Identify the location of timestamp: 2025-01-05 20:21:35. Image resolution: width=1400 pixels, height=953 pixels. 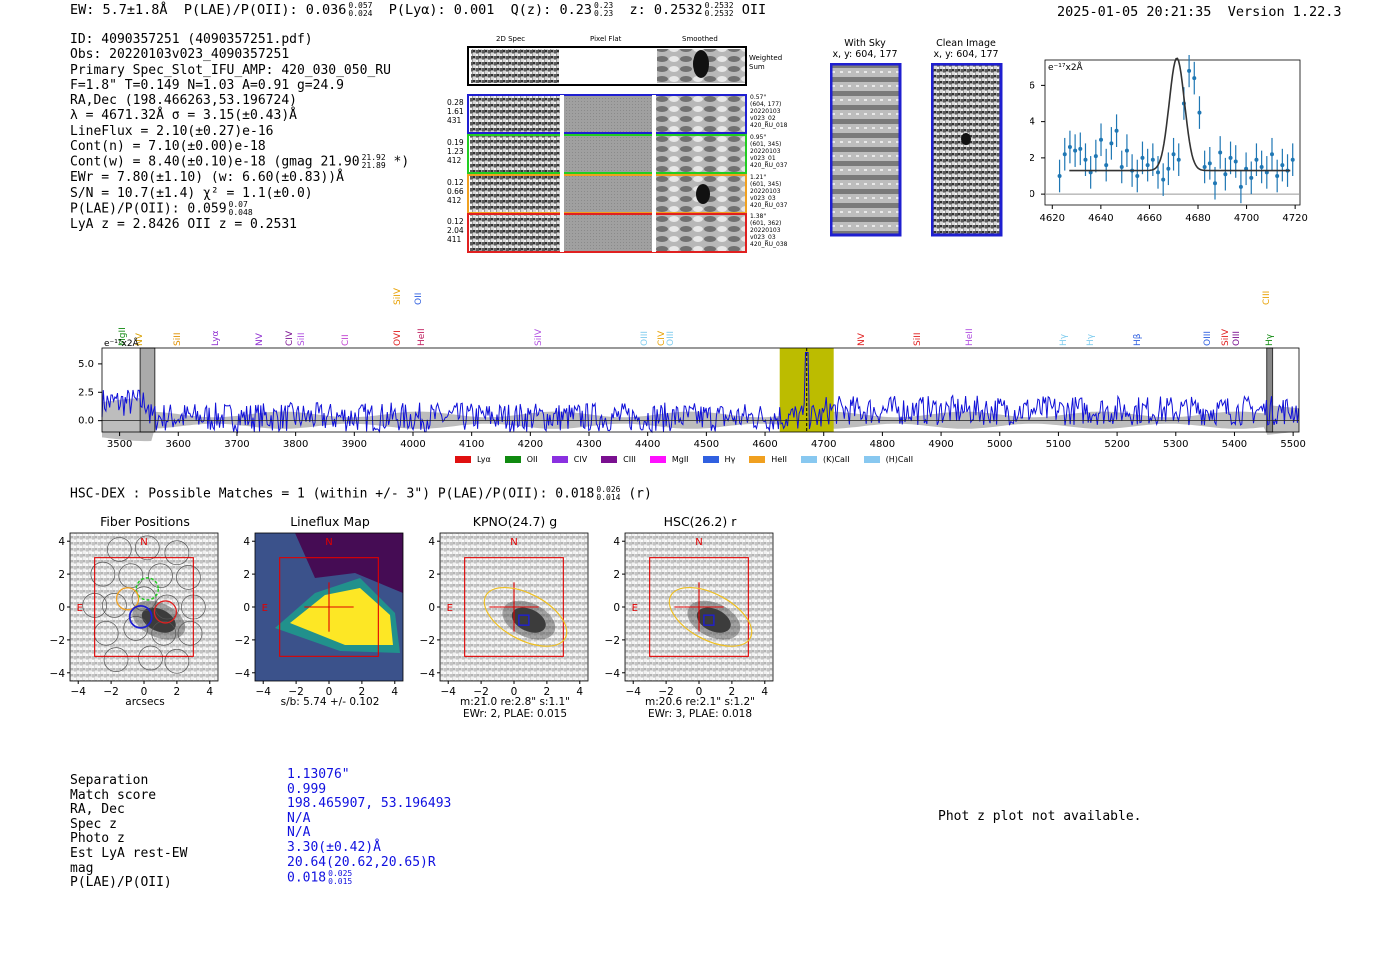
(1134, 12).